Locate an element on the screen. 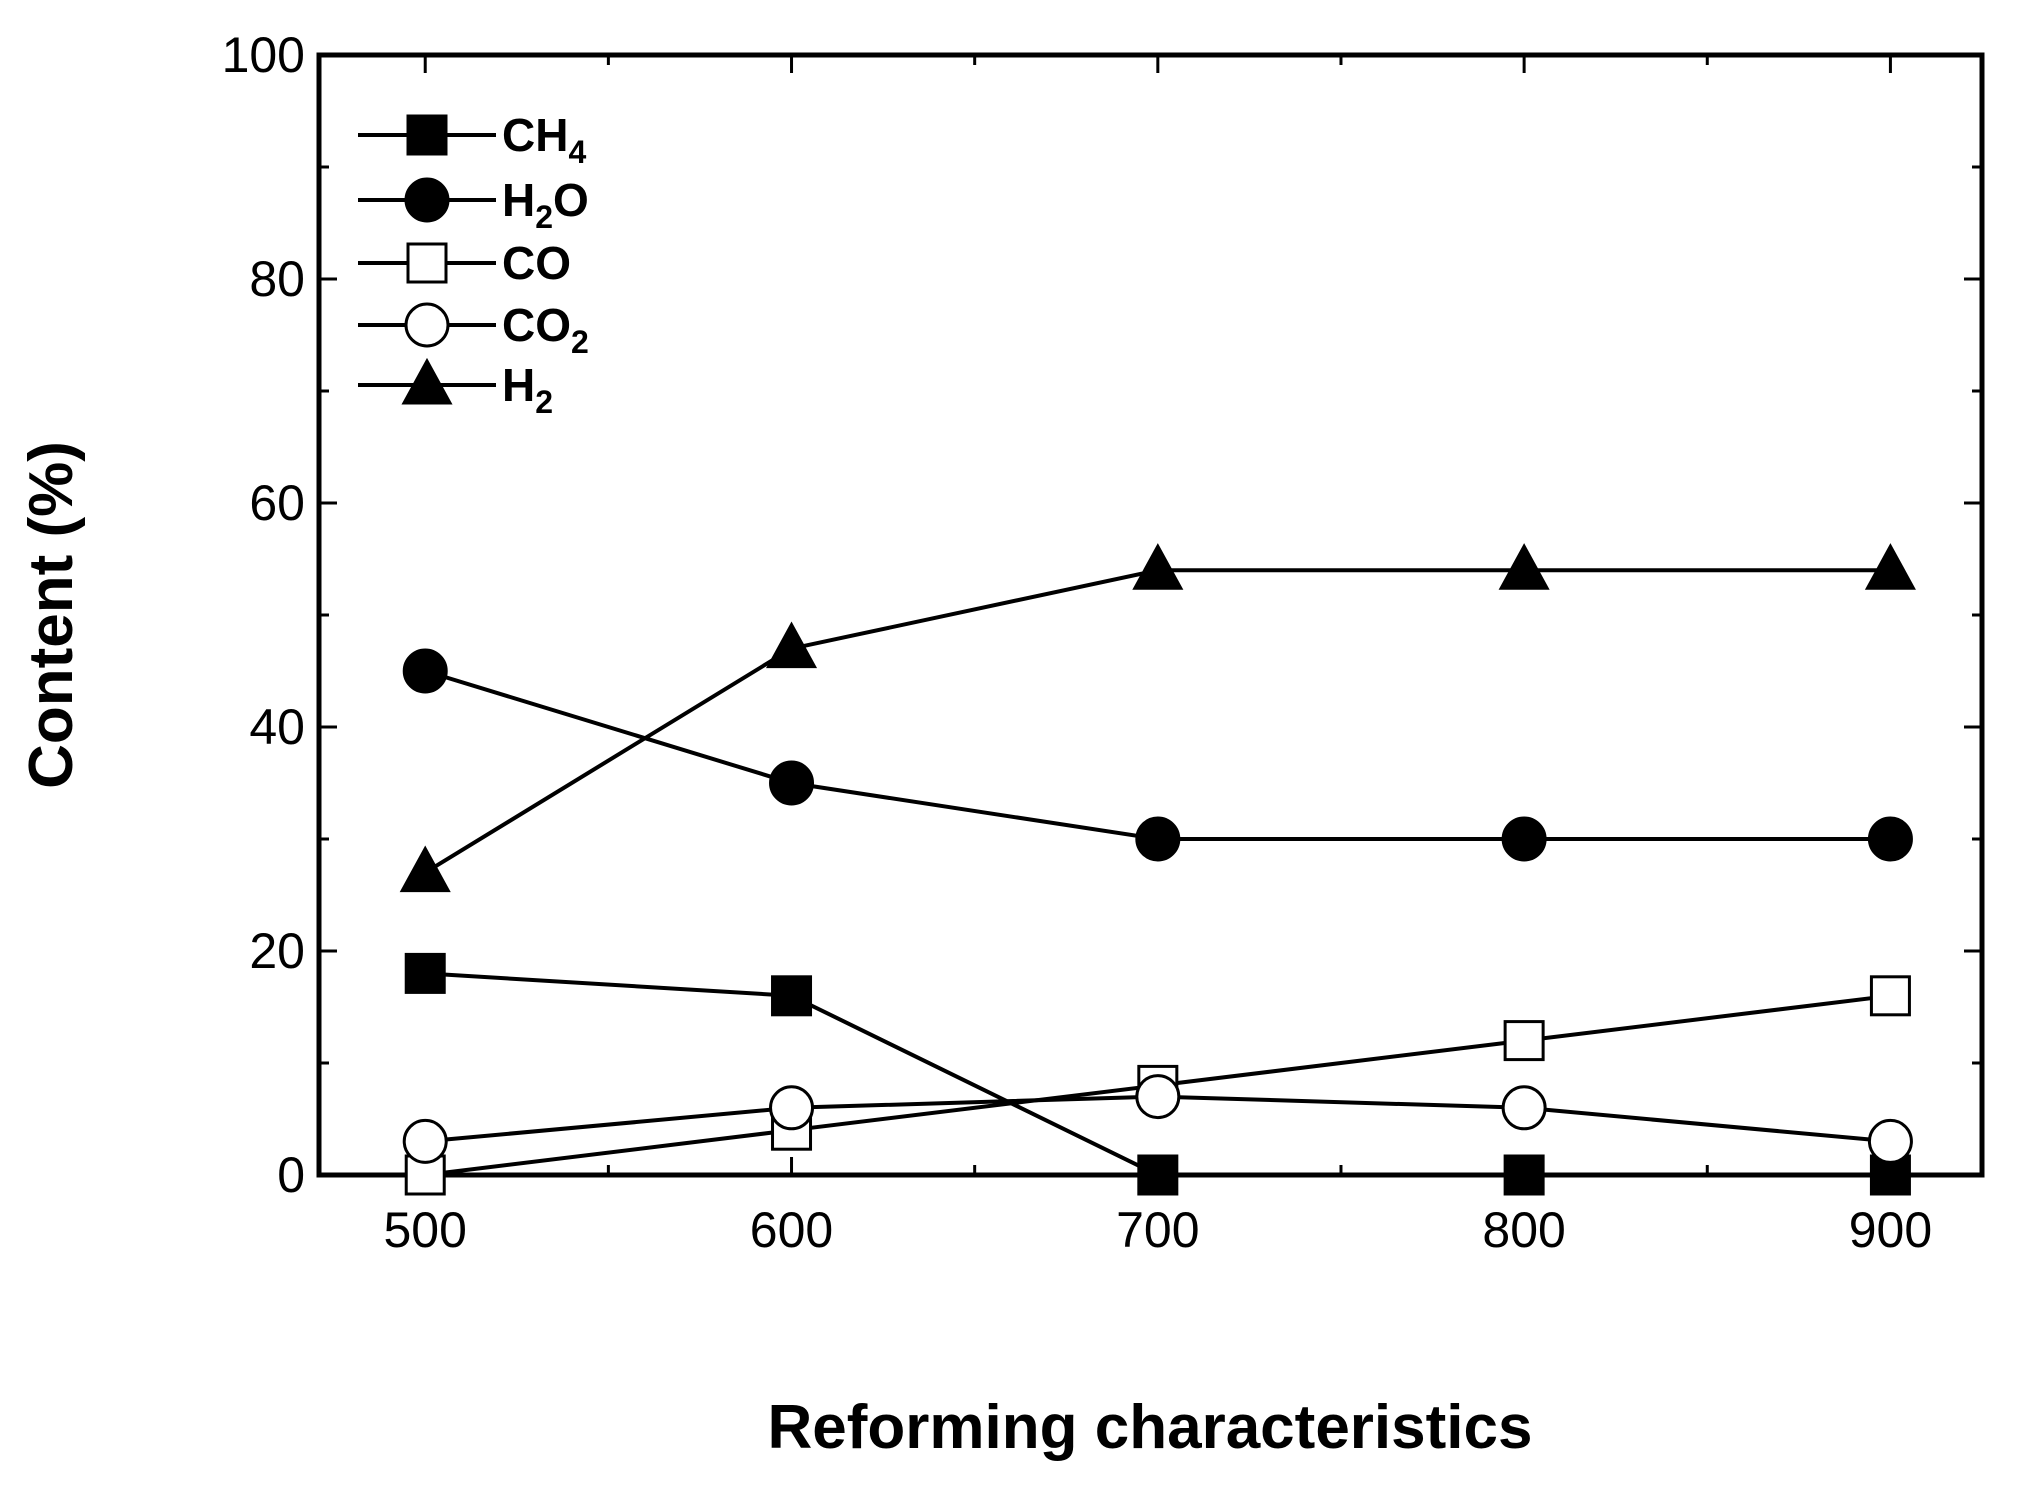  legend-label: H2O is located at coordinates (545, 204).